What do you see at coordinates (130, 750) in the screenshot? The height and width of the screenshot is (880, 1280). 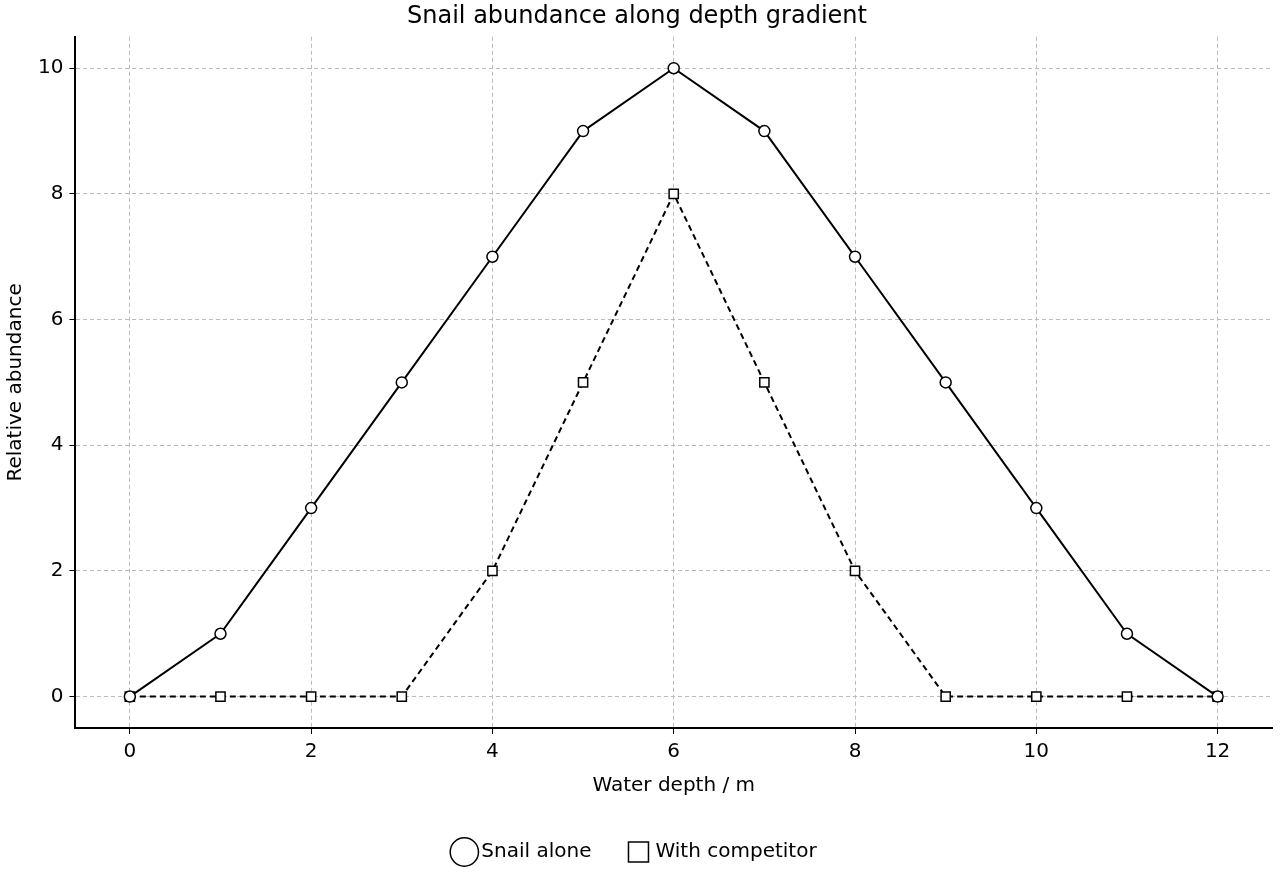 I see `x-tick-label: 0` at bounding box center [130, 750].